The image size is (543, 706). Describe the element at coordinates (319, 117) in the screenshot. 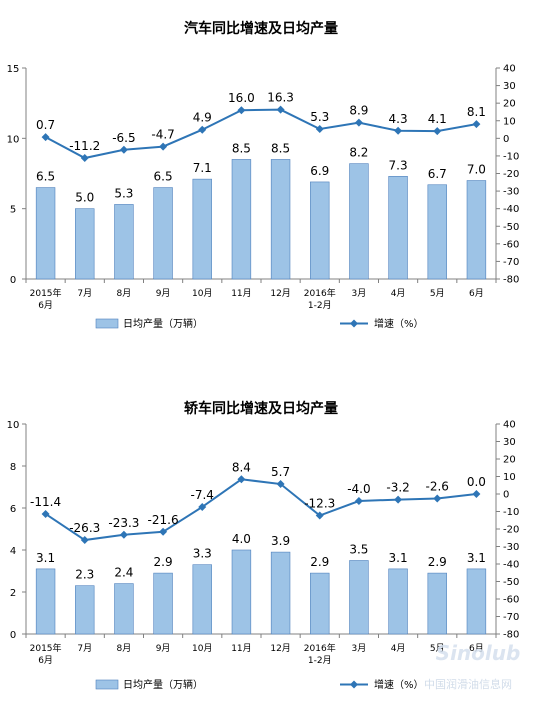

I see `growth-value-label: 5.3` at that location.